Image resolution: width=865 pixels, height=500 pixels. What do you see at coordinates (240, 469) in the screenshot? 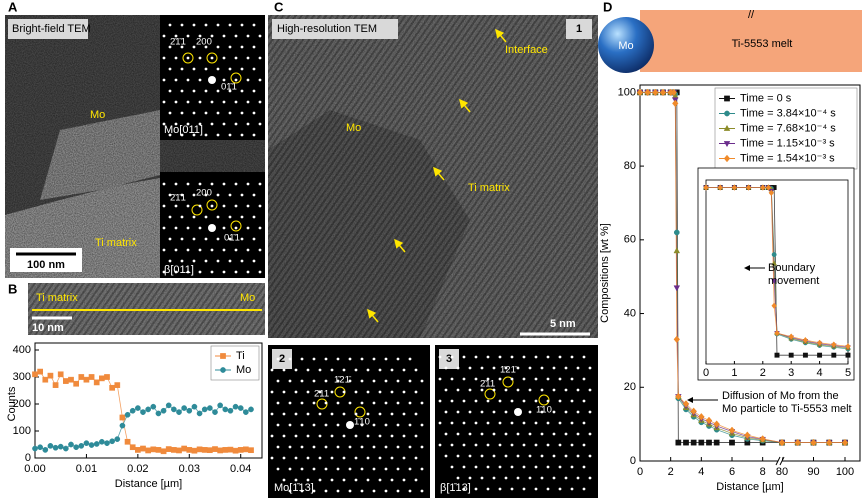
I see `x-tick-label: 0.04` at bounding box center [240, 469].